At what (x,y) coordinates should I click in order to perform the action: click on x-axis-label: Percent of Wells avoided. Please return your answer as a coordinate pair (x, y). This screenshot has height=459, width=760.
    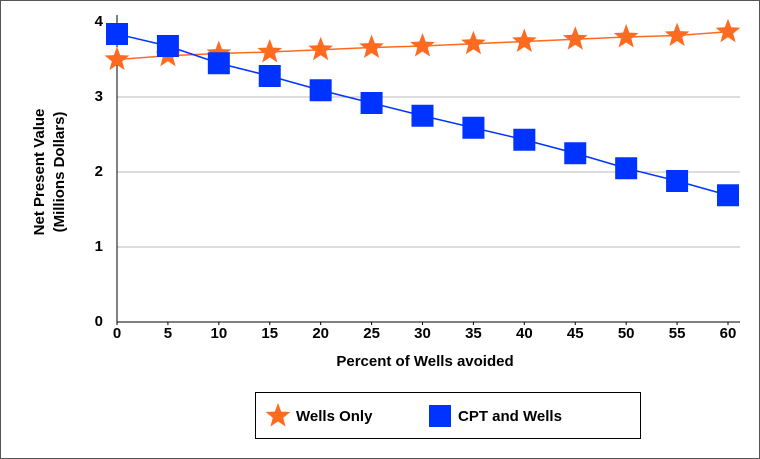
    Looking at the image, I should click on (424, 361).